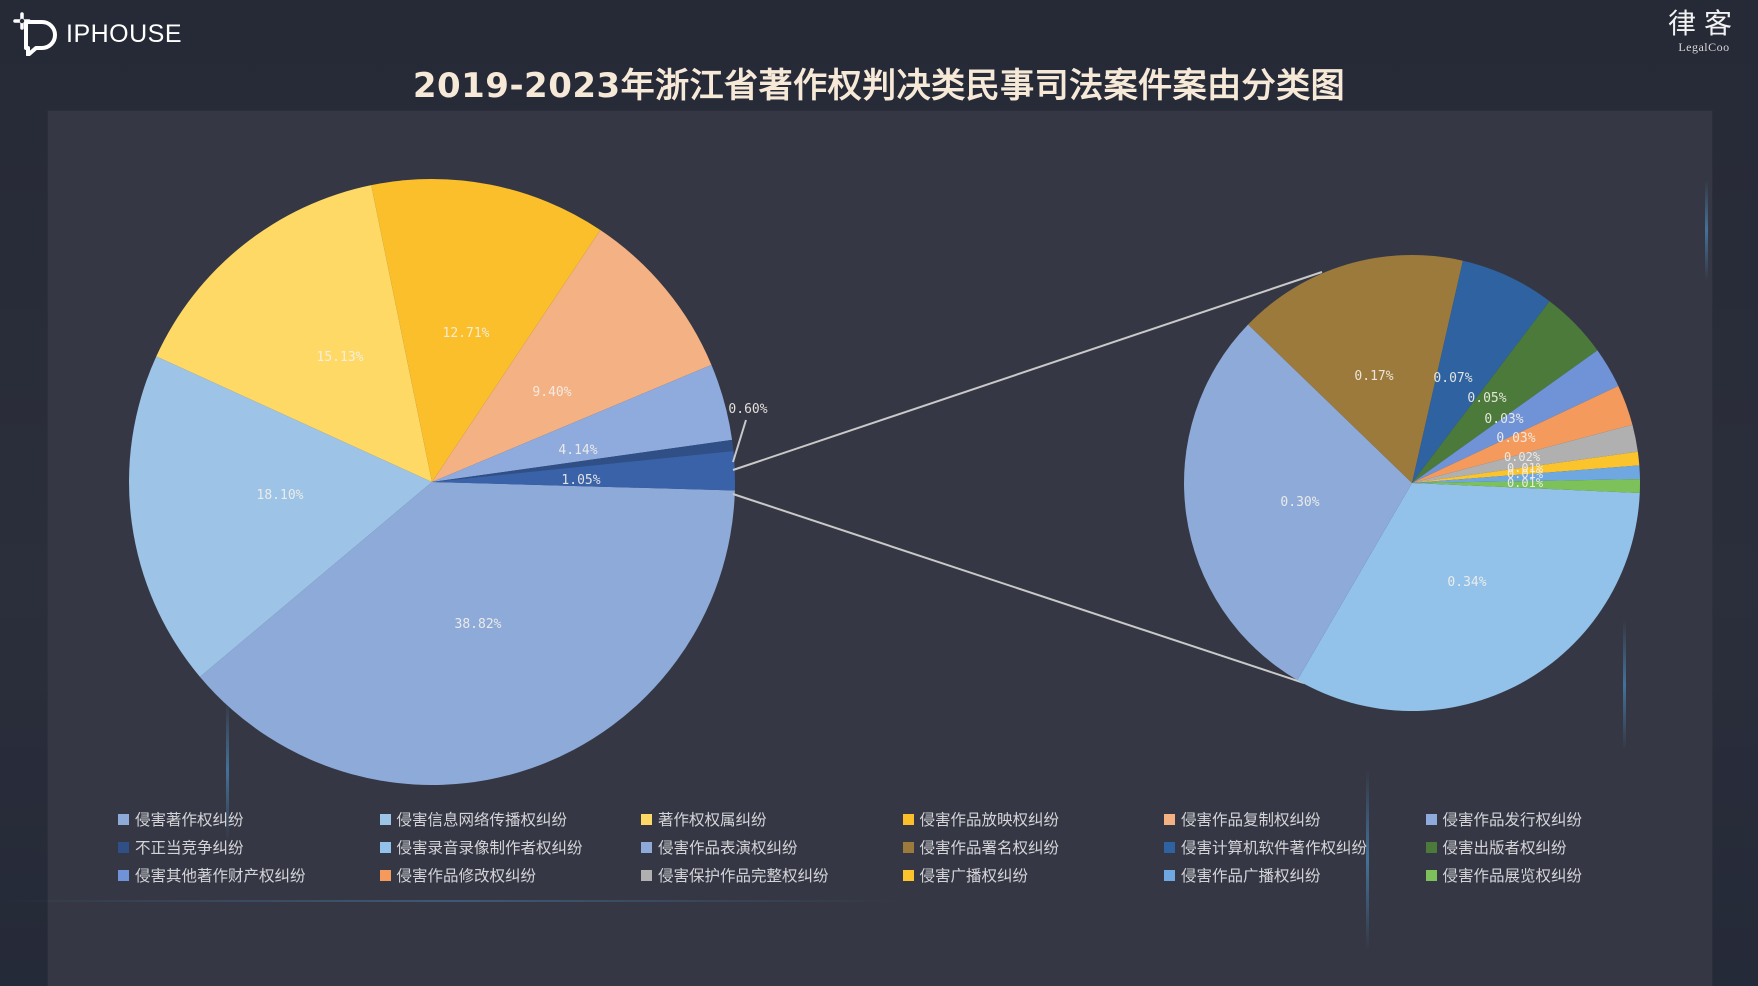 The width and height of the screenshot is (1758, 986). Describe the element at coordinates (1486, 398) in the screenshot. I see `slice-label: 0.05%` at that location.